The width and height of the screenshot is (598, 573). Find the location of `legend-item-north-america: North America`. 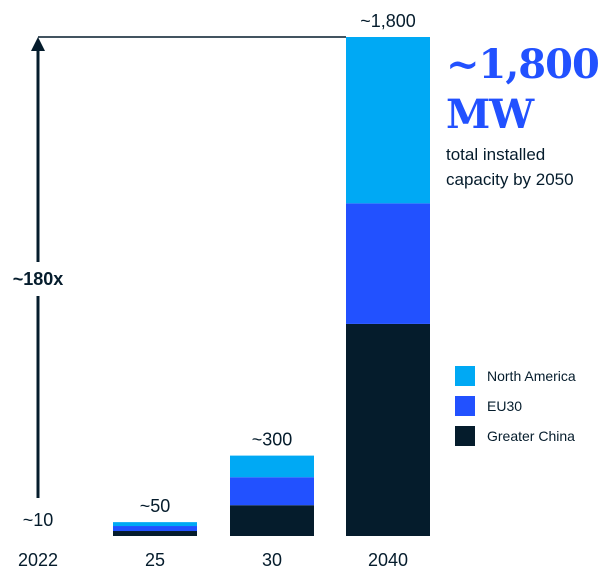

legend-item-north-america: North America is located at coordinates (515, 376).